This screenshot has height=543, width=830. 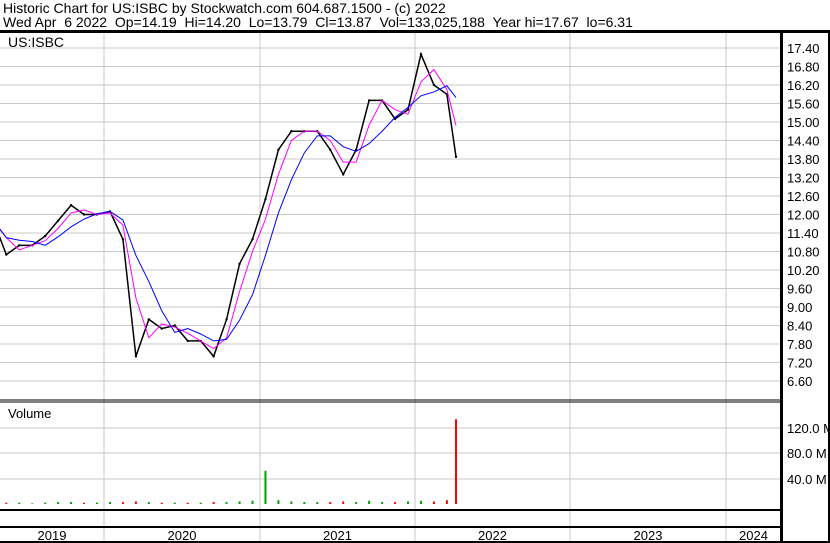 What do you see at coordinates (753, 535) in the screenshot?
I see `year-label: 2024` at bounding box center [753, 535].